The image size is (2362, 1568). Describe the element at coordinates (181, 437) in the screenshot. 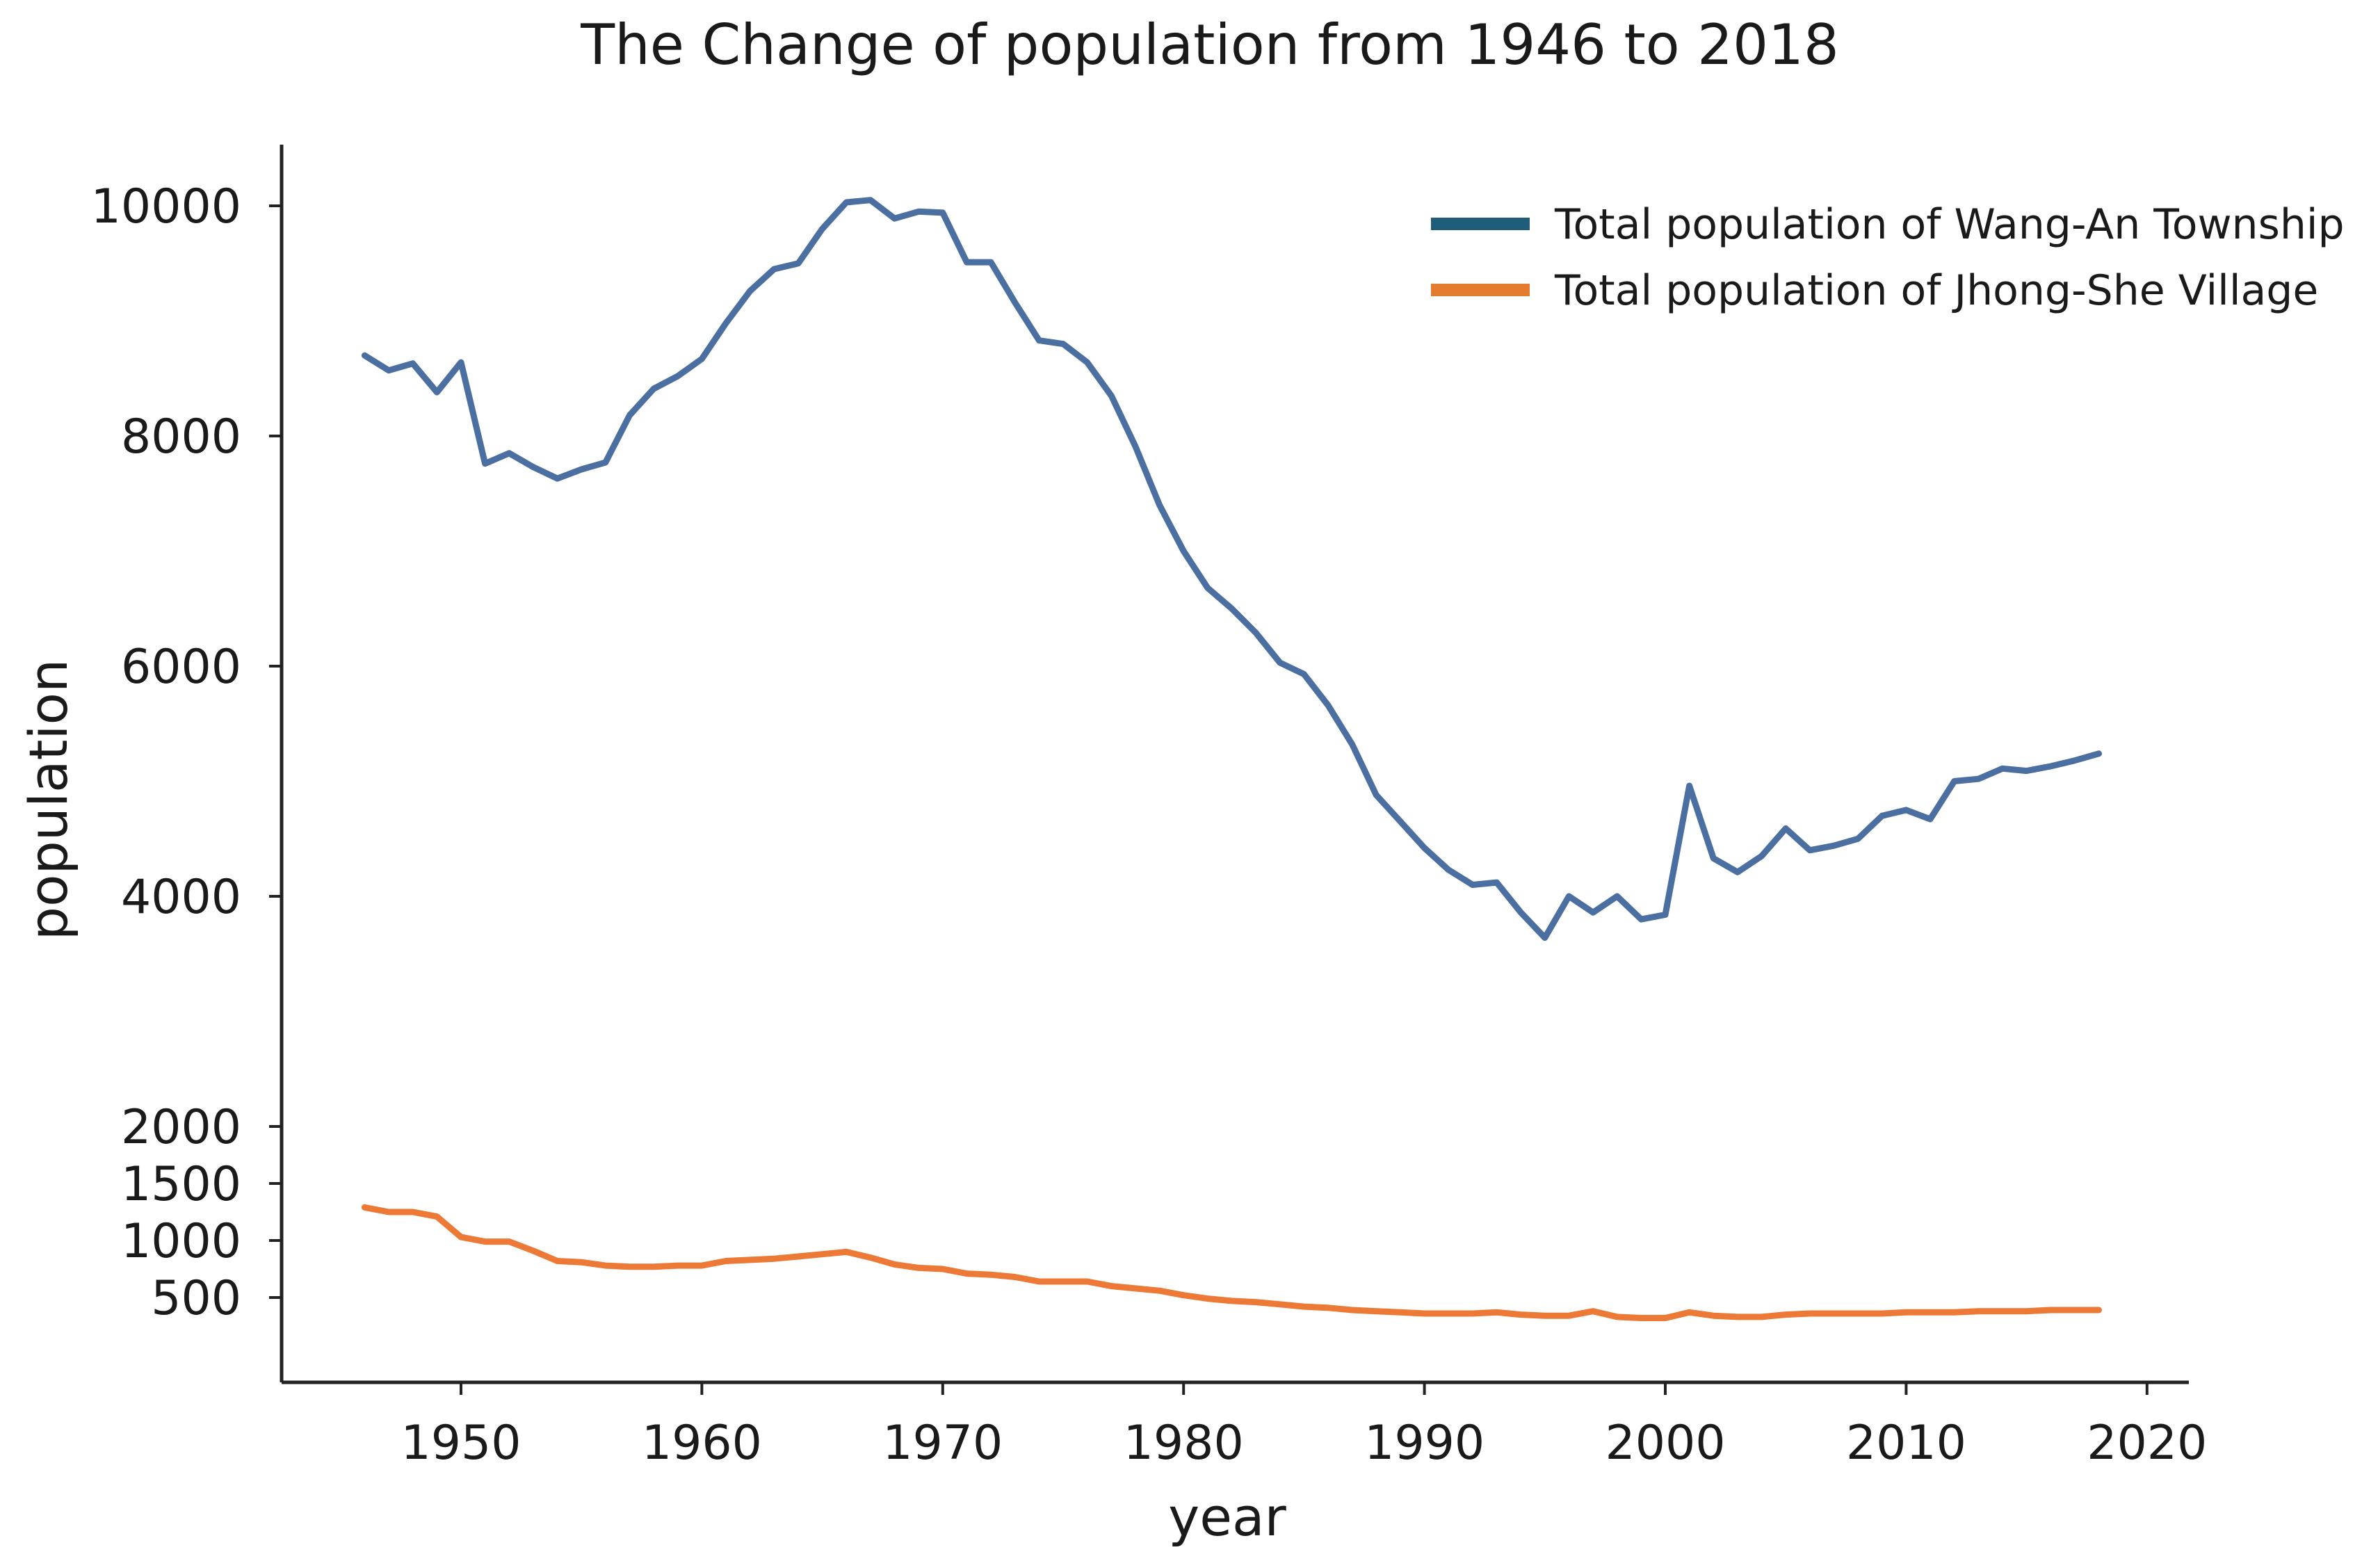

I see `y-tick-label: 8000` at that location.